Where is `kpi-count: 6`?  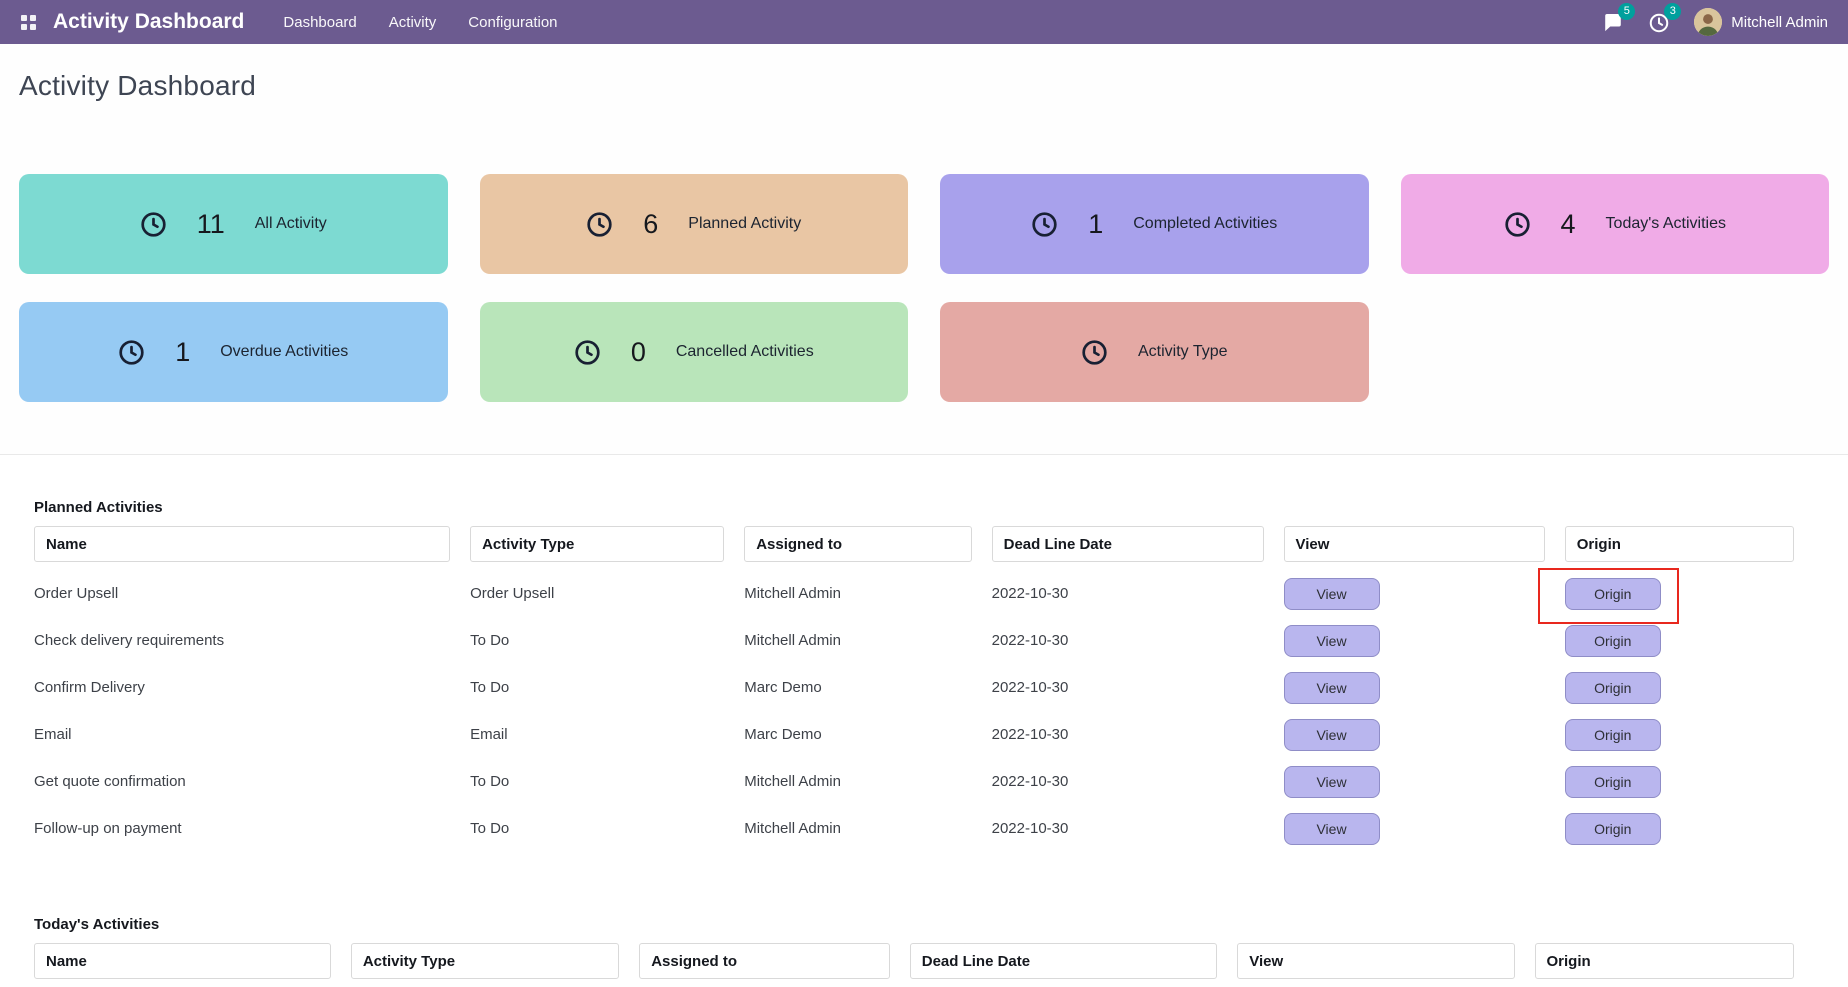
kpi-count: 6 is located at coordinates (651, 223).